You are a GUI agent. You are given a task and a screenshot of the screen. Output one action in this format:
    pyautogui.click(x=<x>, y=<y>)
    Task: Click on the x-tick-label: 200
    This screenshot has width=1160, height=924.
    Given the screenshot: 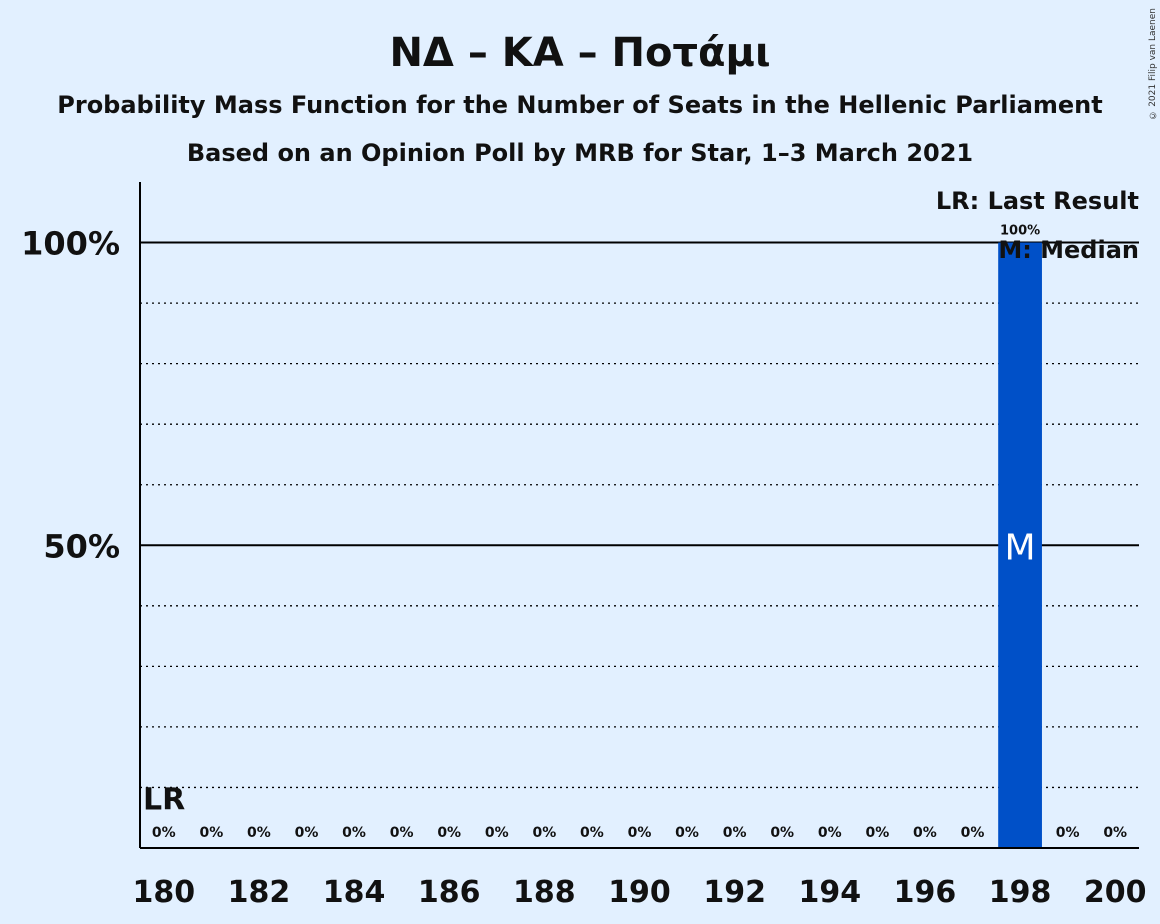 What is the action you would take?
    pyautogui.click(x=1115, y=892)
    